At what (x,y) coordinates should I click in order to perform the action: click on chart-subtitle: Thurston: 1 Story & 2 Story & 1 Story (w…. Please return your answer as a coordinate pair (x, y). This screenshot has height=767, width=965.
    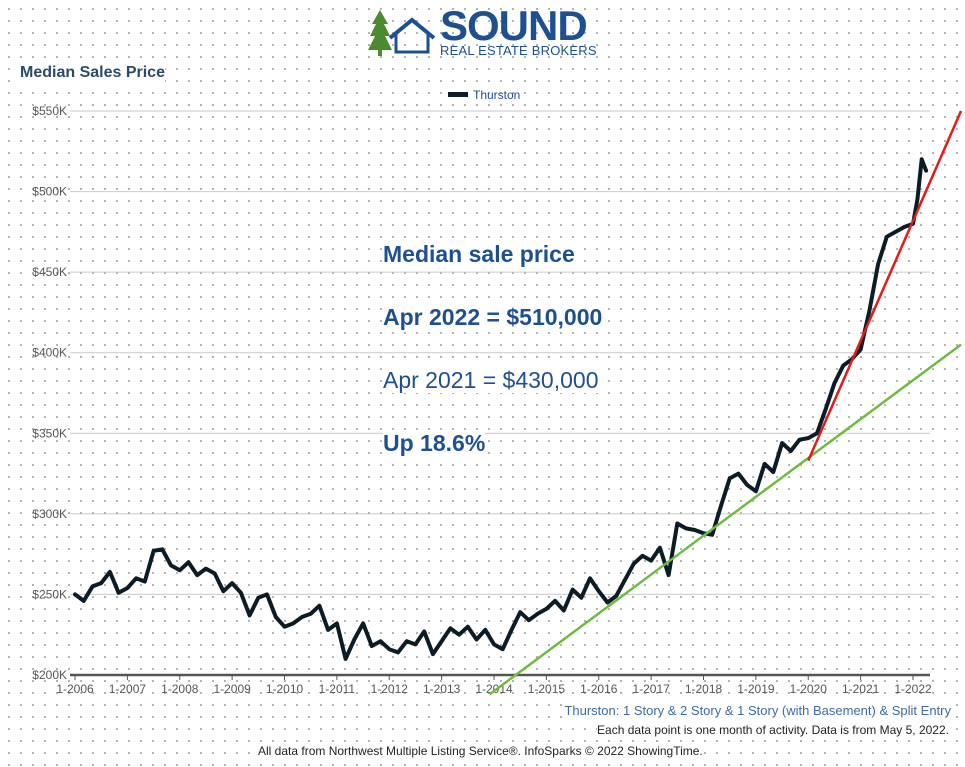
    Looking at the image, I should click on (757, 710).